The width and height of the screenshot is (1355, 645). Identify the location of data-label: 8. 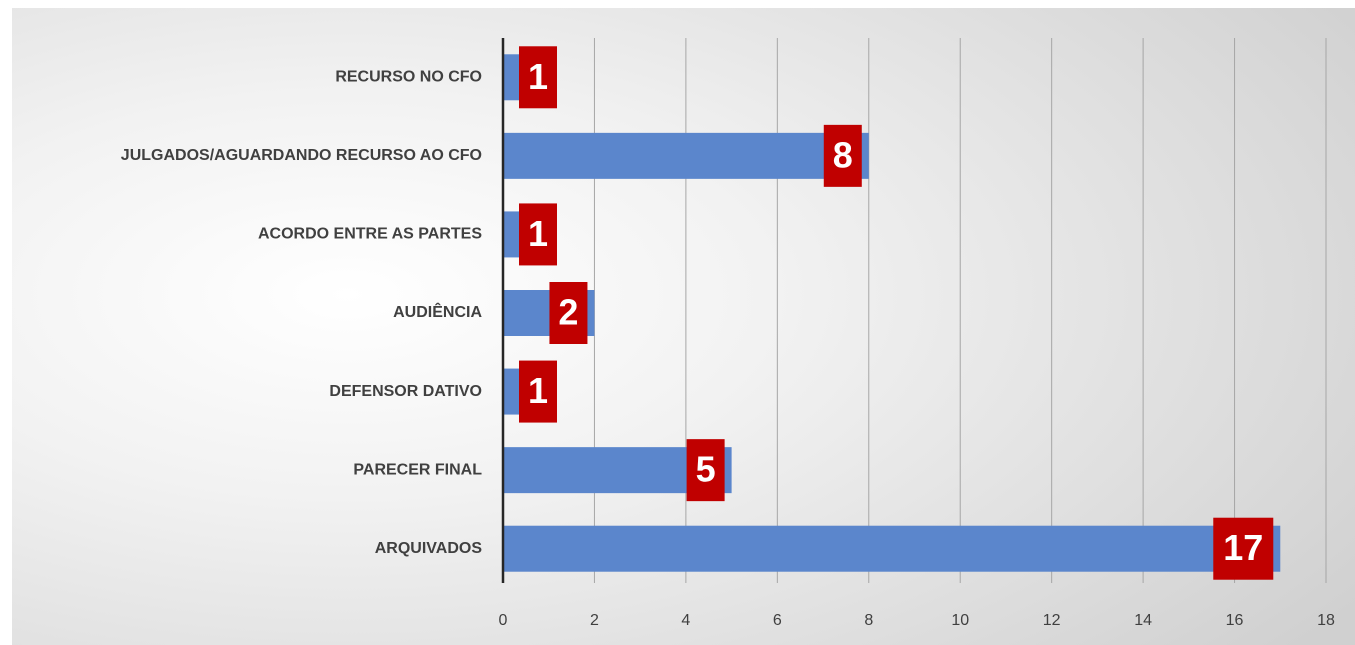
(843, 154).